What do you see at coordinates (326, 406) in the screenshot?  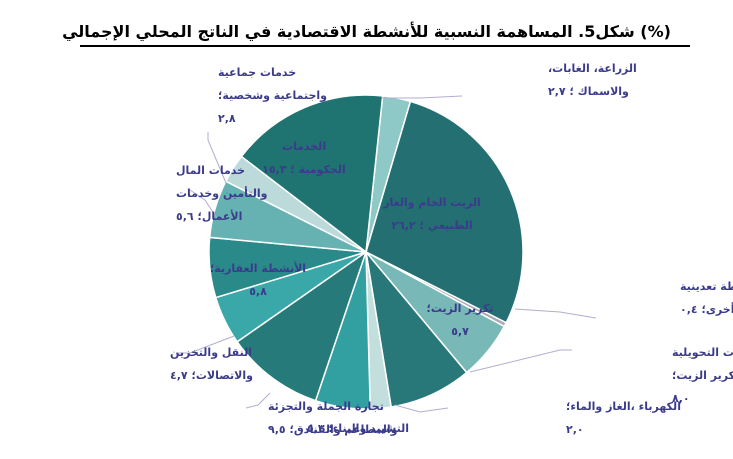 I see `slice-label-line: تجارة الجملة والتجزئة` at bounding box center [326, 406].